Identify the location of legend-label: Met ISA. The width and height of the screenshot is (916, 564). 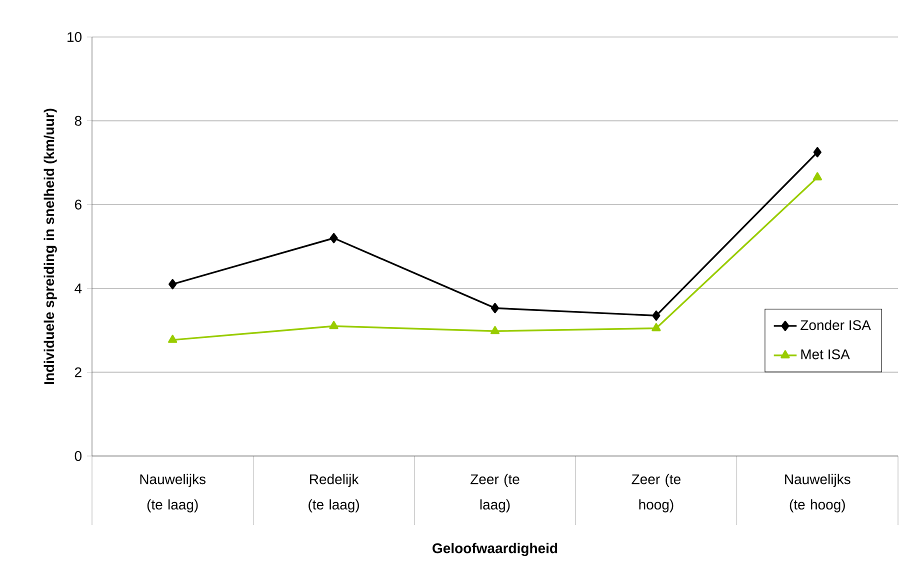
(825, 354).